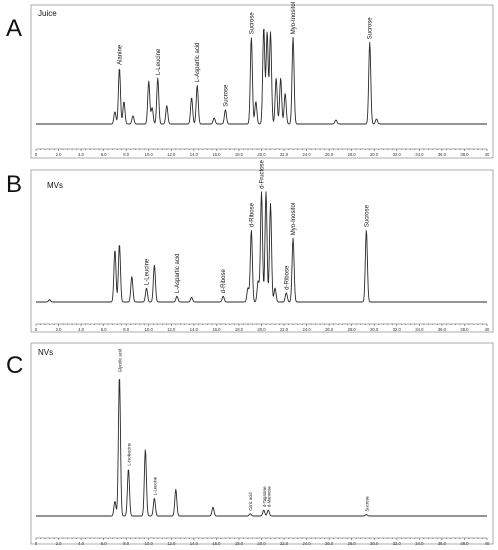 This screenshot has width=498, height=550. I want to click on peak-label: d-Mannose, so click(268, 496).